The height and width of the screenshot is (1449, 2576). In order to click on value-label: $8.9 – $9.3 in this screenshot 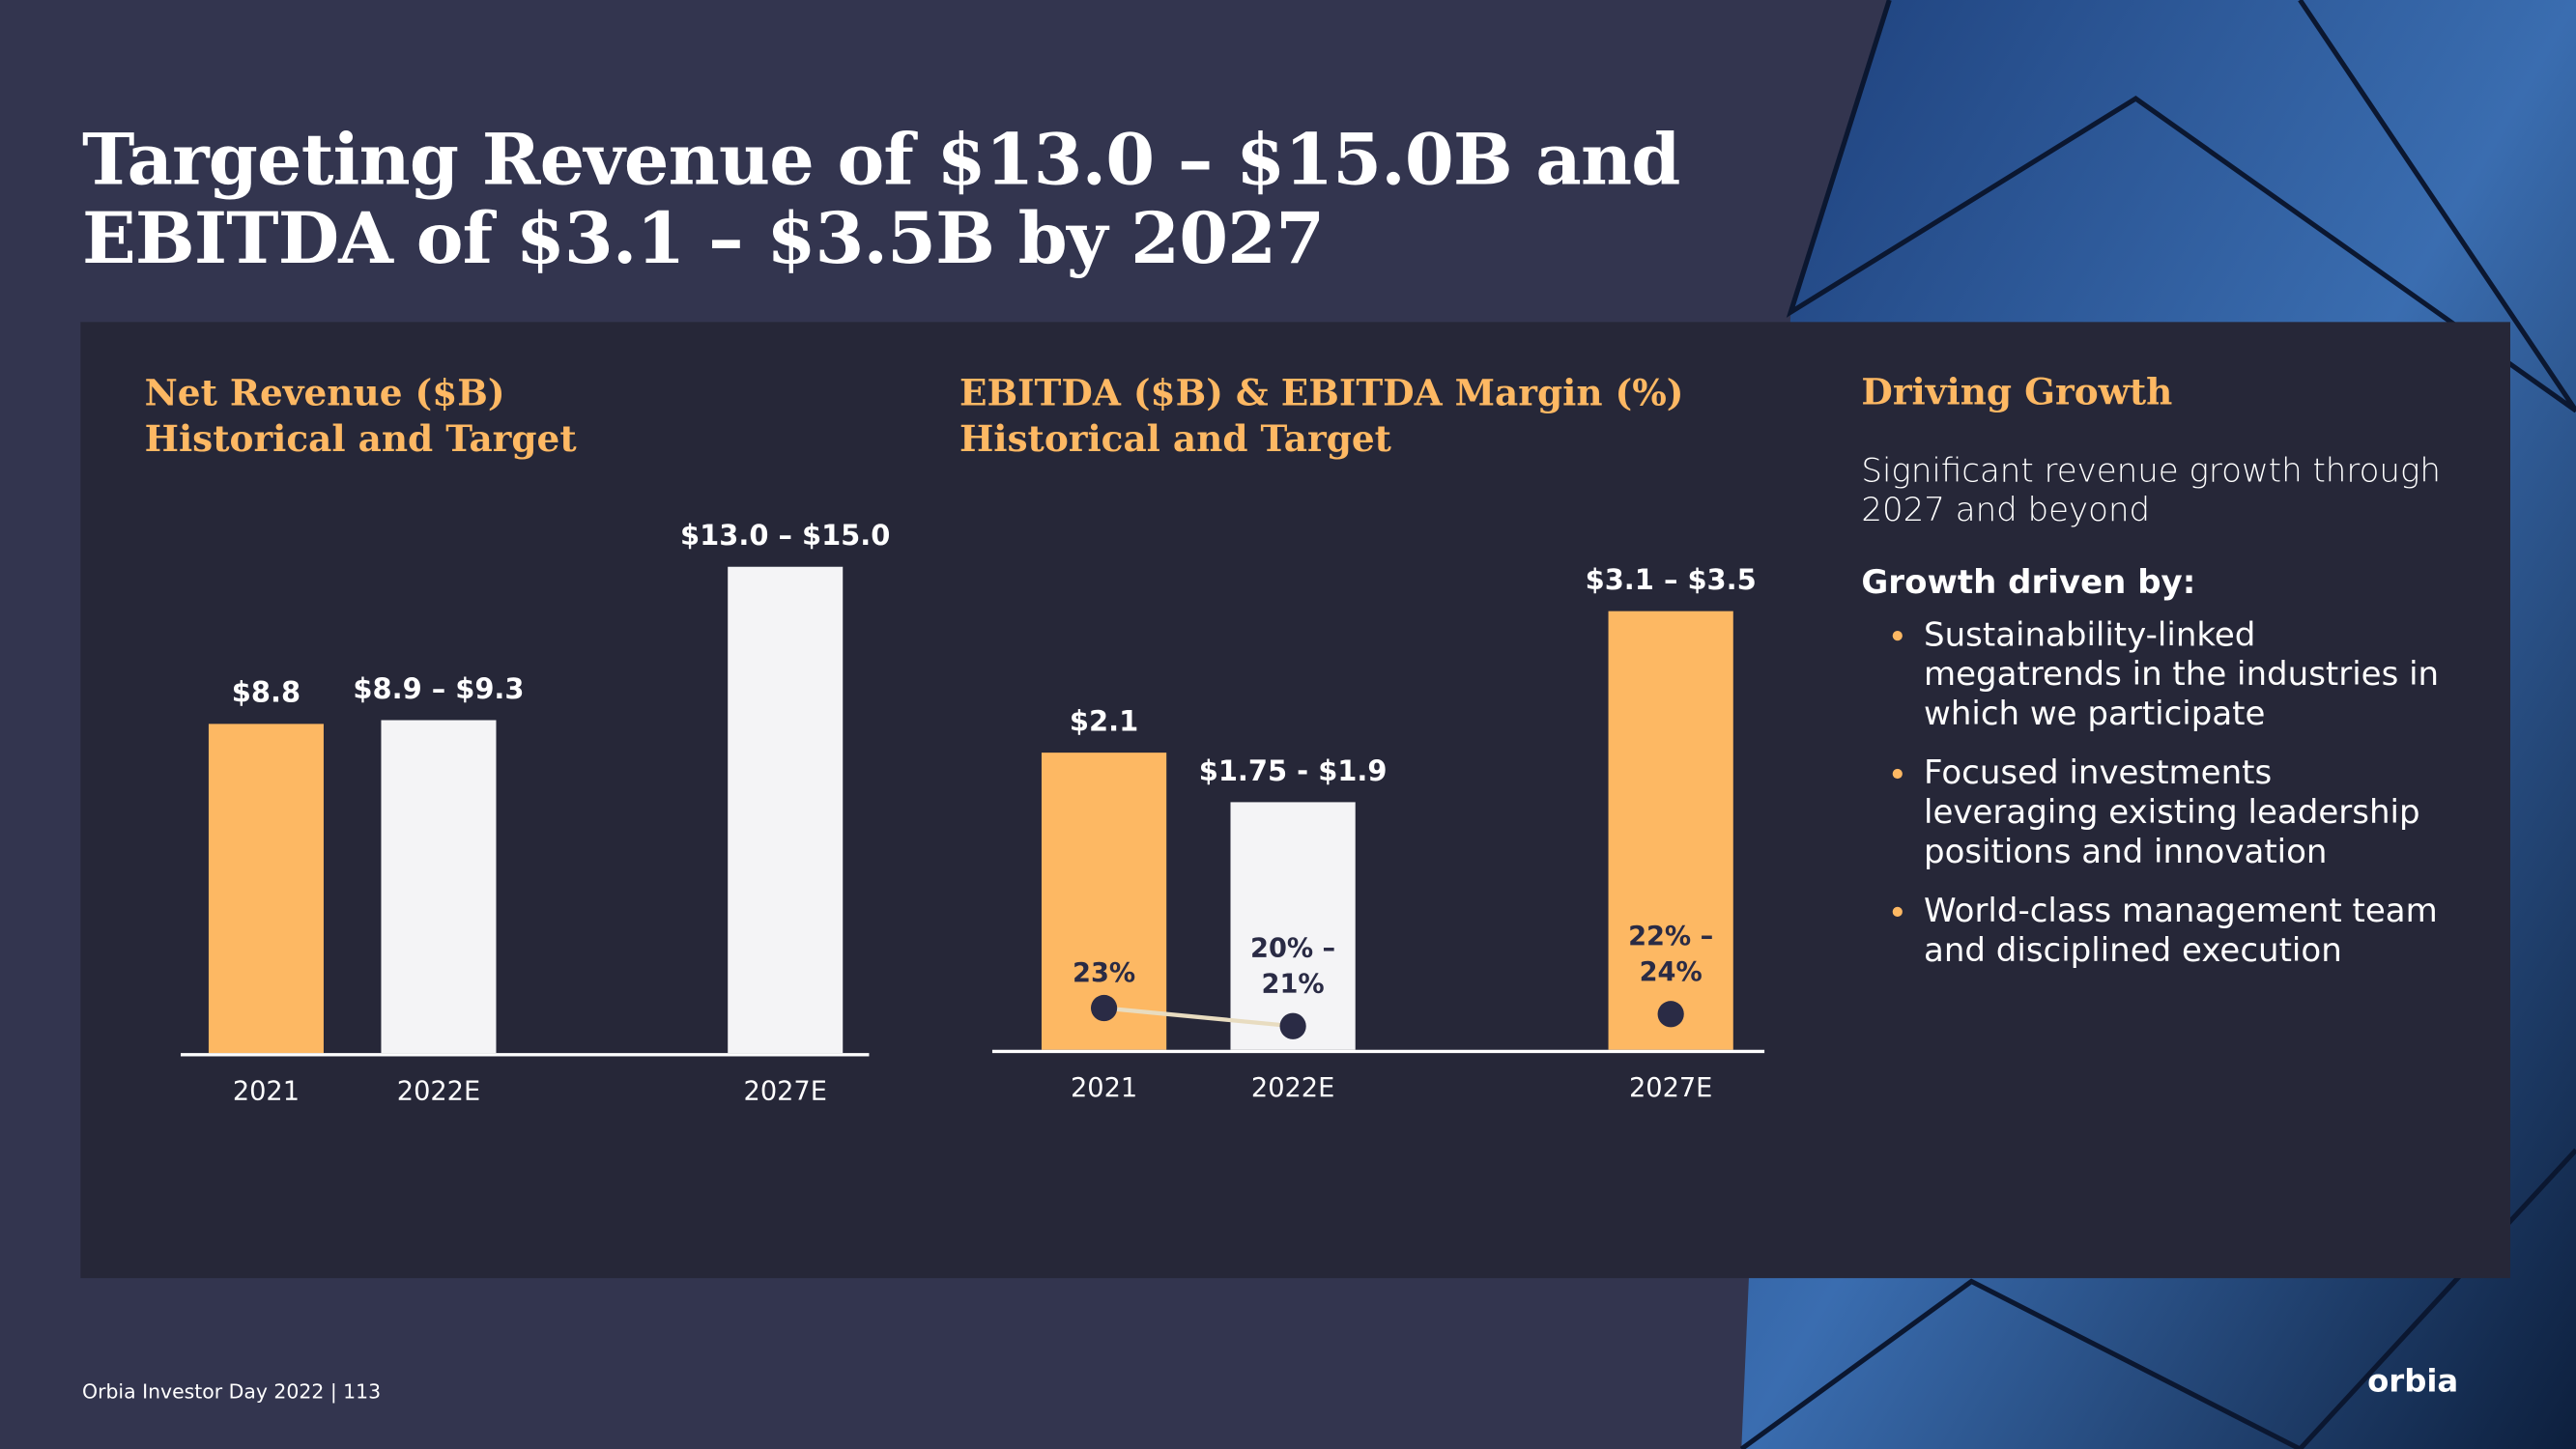, I will do `click(439, 688)`.